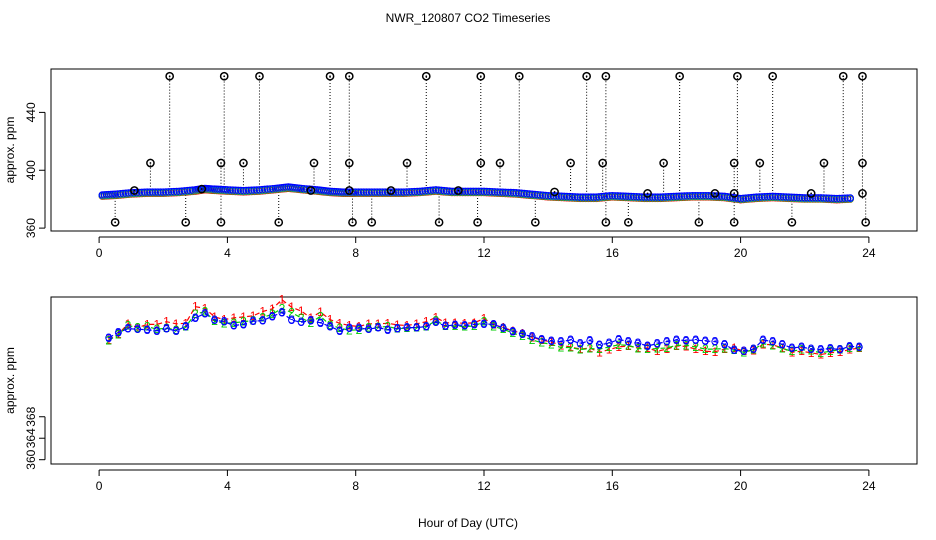 This screenshot has height=540, width=936. What do you see at coordinates (741, 253) in the screenshot?
I see `x-tick-label: 20` at bounding box center [741, 253].